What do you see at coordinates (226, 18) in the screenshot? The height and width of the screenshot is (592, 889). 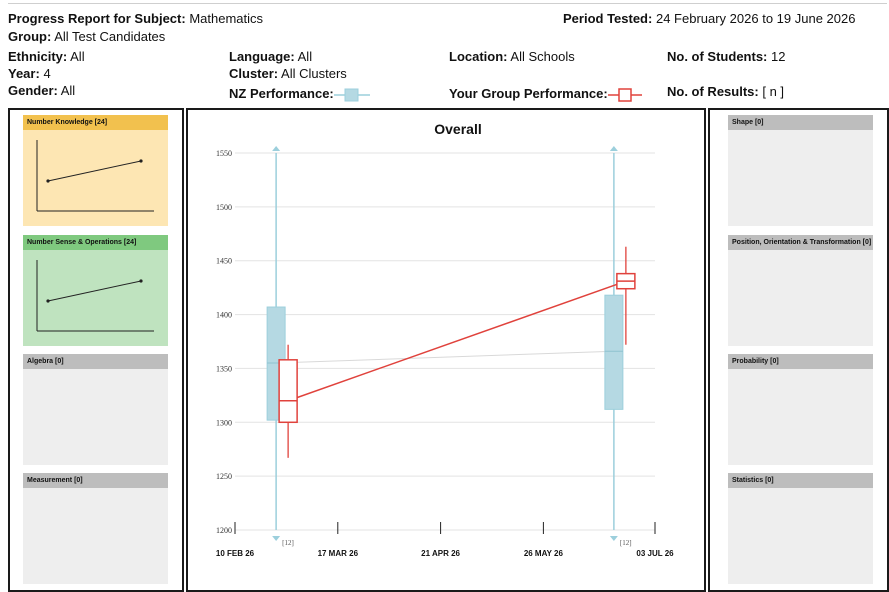 I see `subject-value: Mathematics` at bounding box center [226, 18].